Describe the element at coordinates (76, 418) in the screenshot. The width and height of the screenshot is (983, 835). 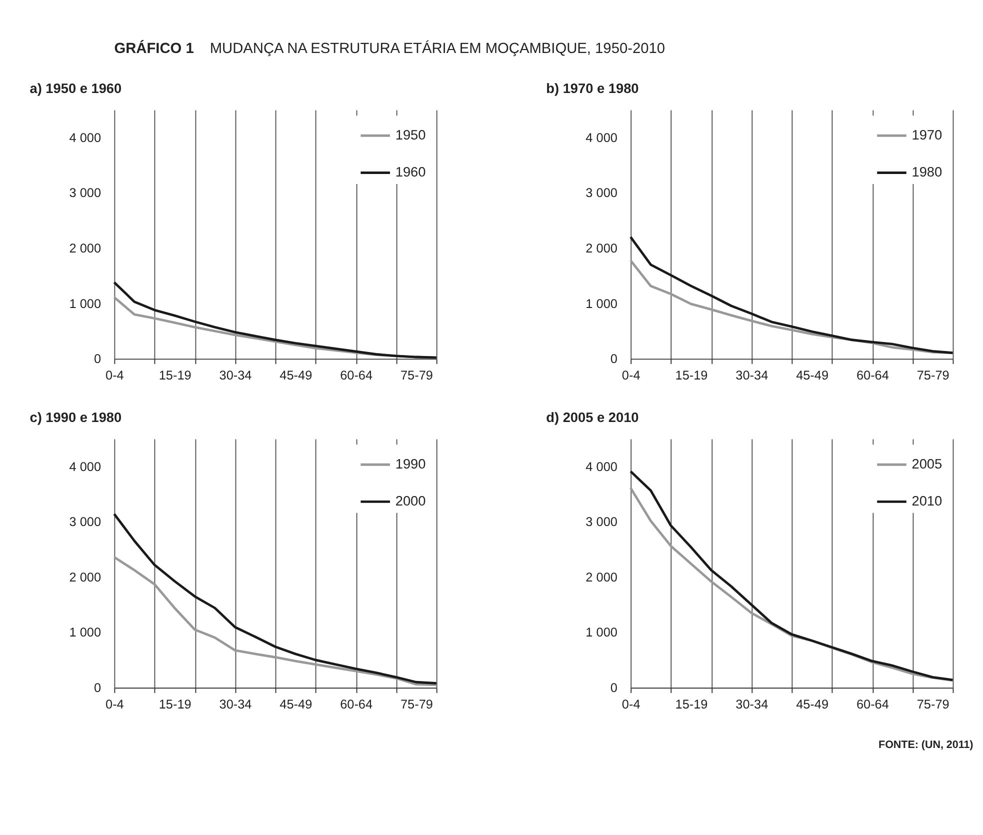
I see `chart-title: c) 1990 e 1980` at that location.